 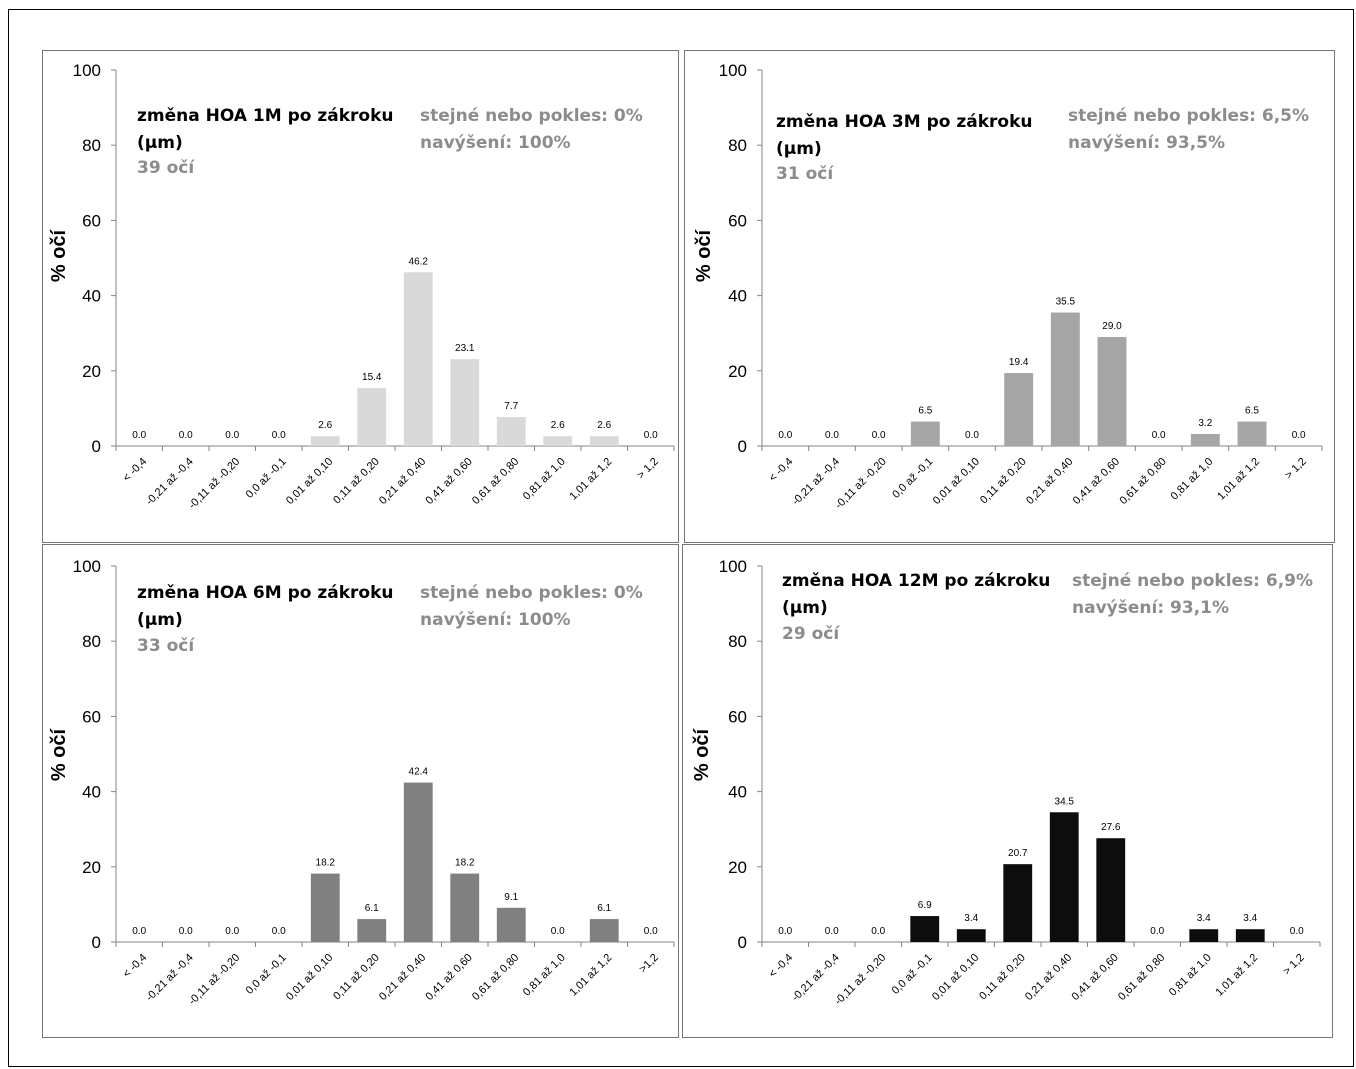 What do you see at coordinates (419, 772) in the screenshot?
I see `data-label: 42.4` at bounding box center [419, 772].